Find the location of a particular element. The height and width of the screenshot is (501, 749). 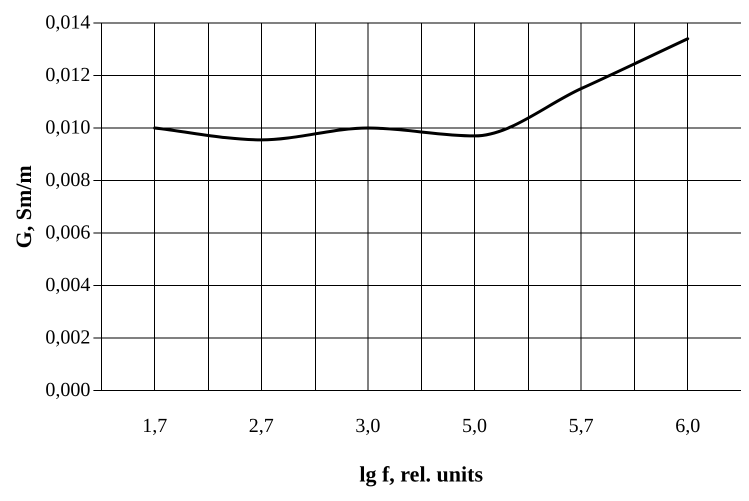

y-tick-label: 0,014 is located at coordinates (67, 22).